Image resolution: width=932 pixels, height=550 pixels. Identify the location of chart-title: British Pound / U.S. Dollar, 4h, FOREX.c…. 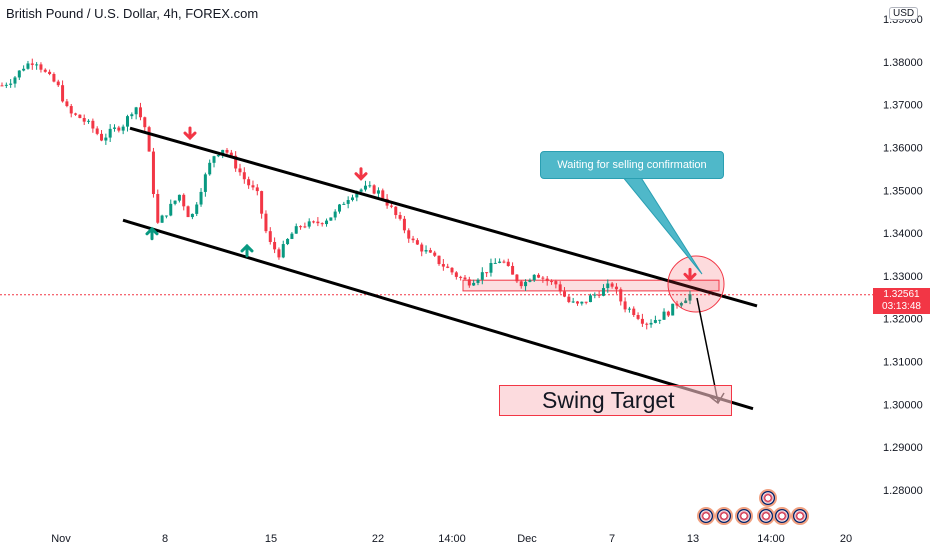
(132, 13).